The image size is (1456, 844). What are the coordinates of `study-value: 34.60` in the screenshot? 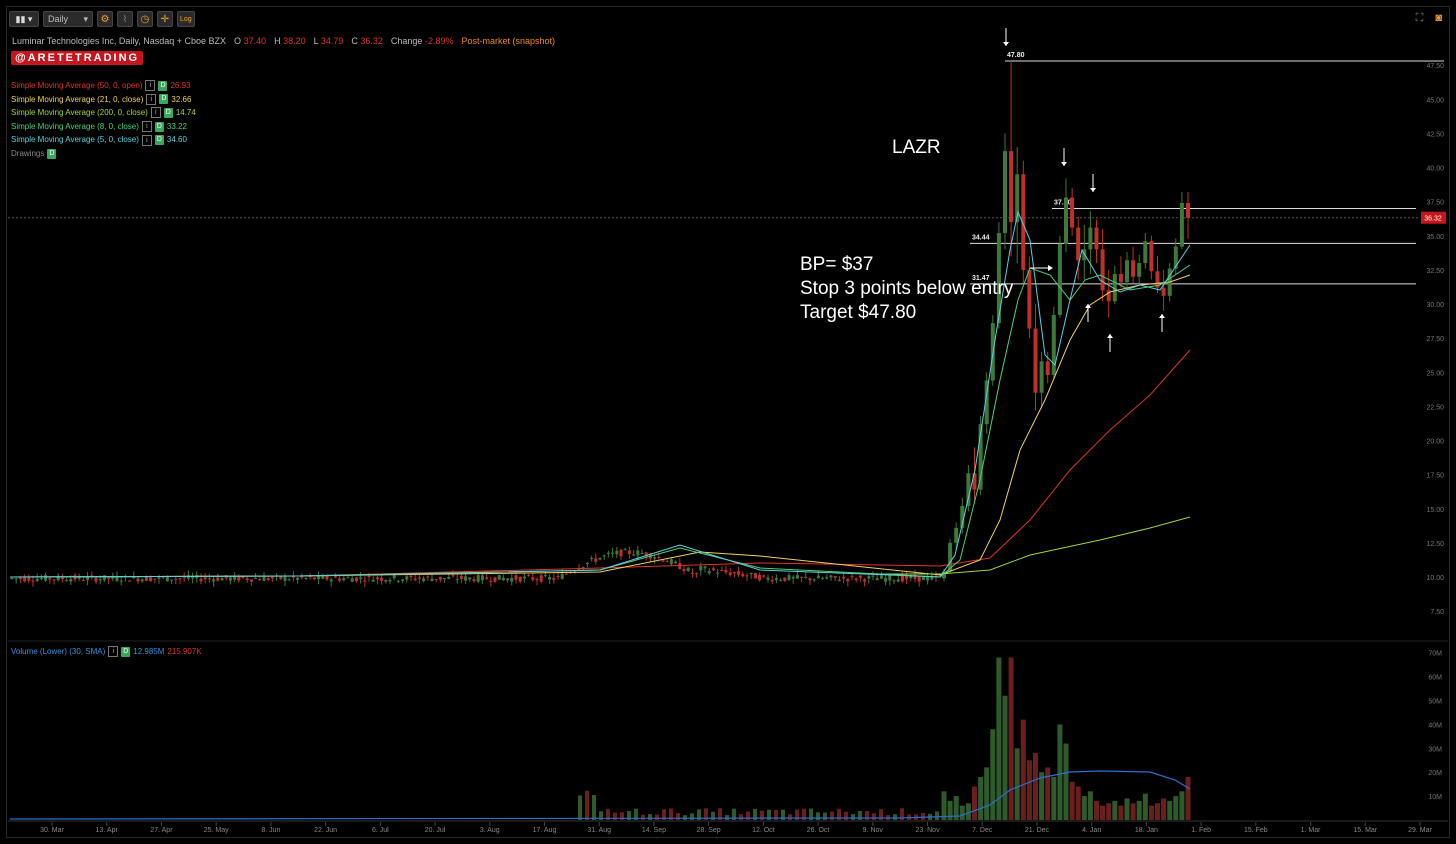 It's located at (176, 140).